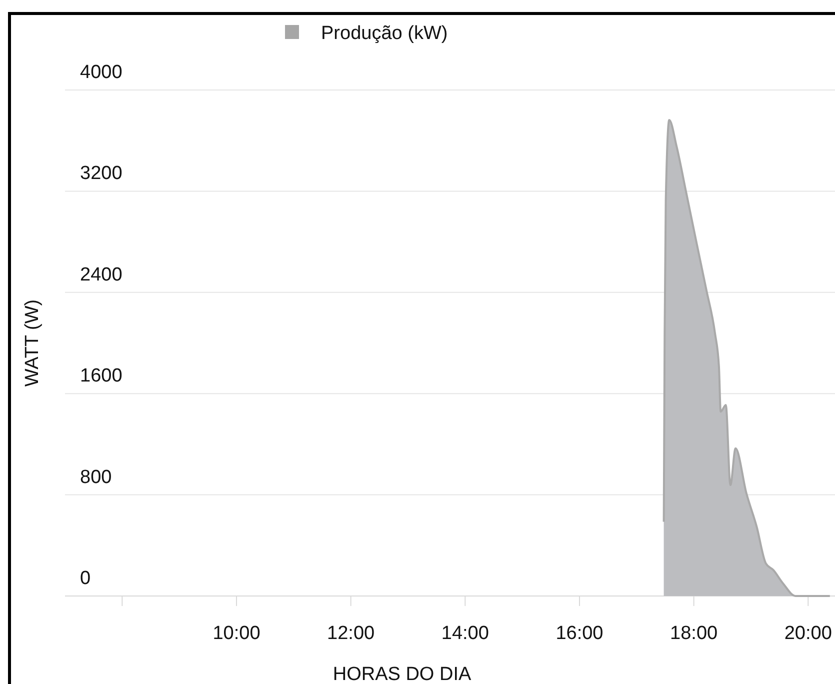 This screenshot has height=684, width=835. What do you see at coordinates (101, 173) in the screenshot?
I see `y-tick-label: 3200` at bounding box center [101, 173].